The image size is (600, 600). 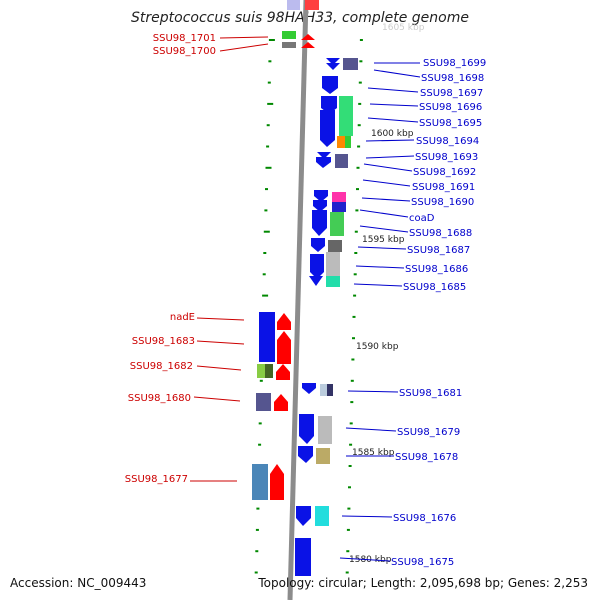 What do you see at coordinates (454, 63) in the screenshot?
I see `forward-gene-label: SSU98_1699` at bounding box center [454, 63].